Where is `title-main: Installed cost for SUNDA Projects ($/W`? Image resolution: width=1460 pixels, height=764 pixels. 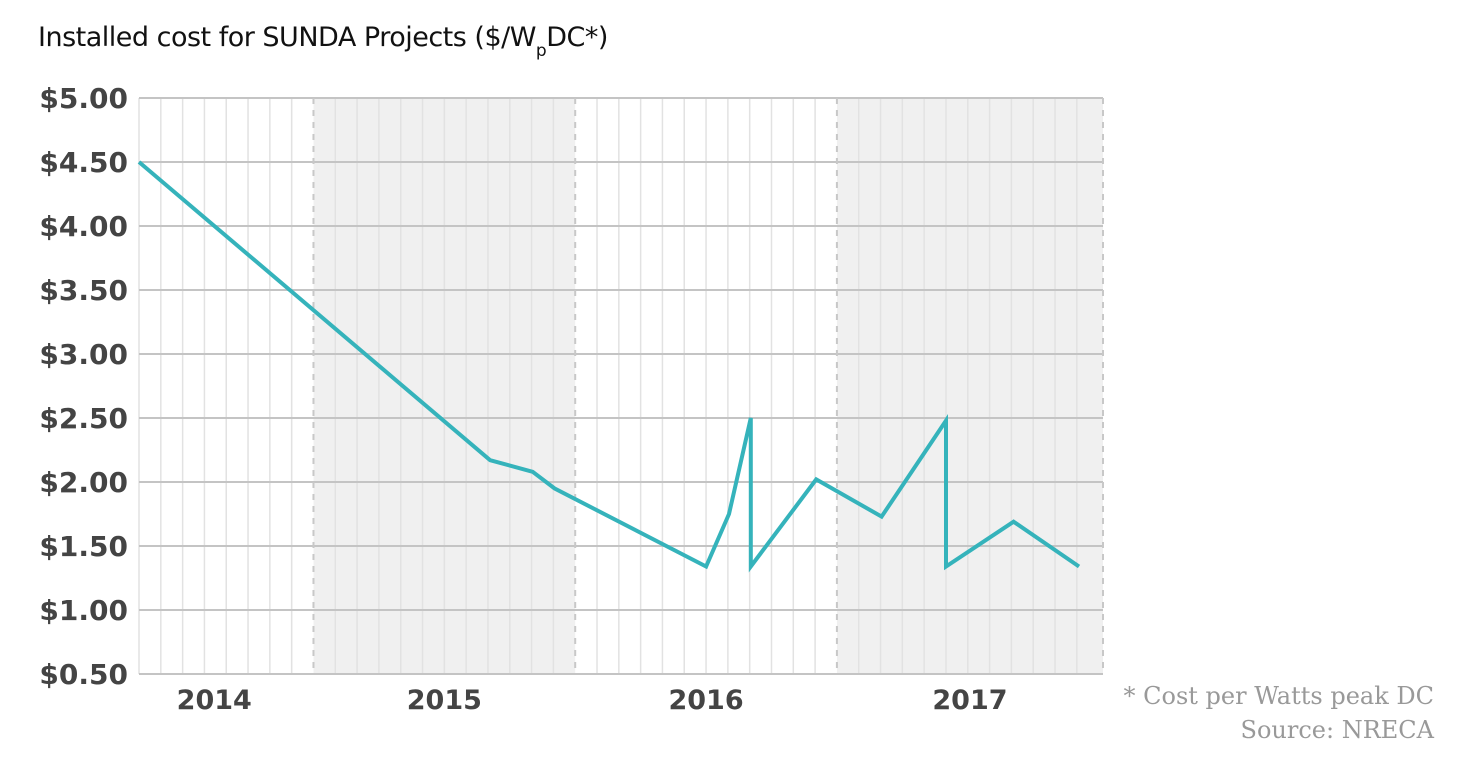
title-main: Installed cost for SUNDA Projects ($/W is located at coordinates (287, 37).